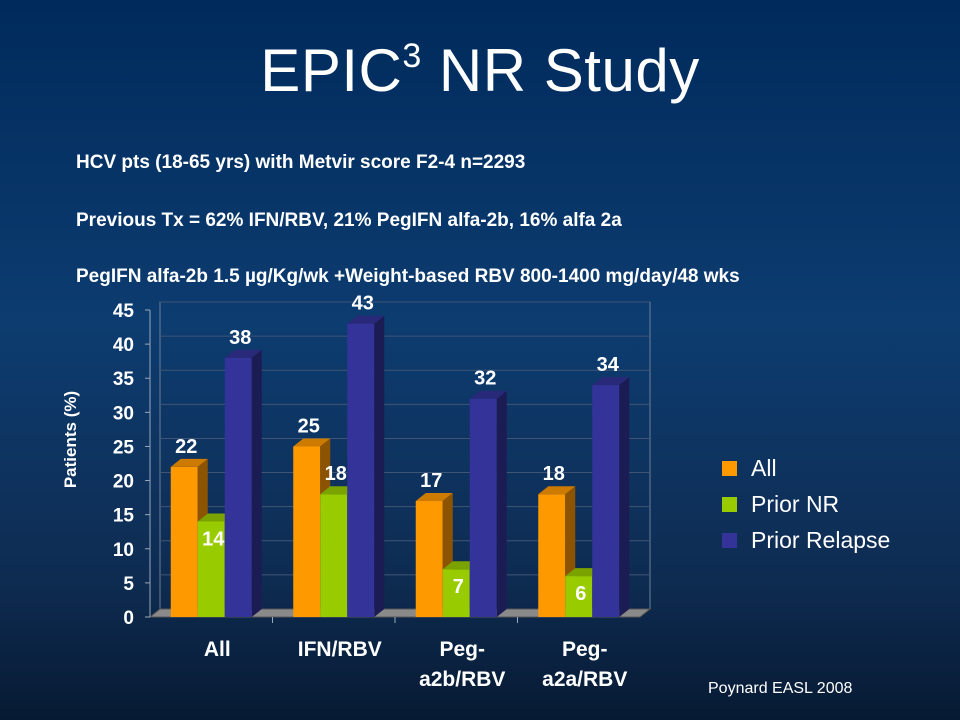  I want to click on y-tick-label: 30, so click(123, 413).